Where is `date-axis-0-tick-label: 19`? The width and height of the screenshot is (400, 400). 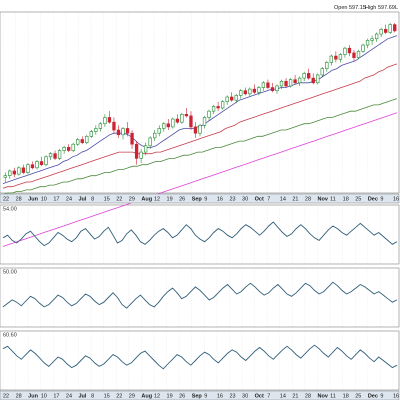 date-axis-0-tick-label: 19 is located at coordinates (170, 200).